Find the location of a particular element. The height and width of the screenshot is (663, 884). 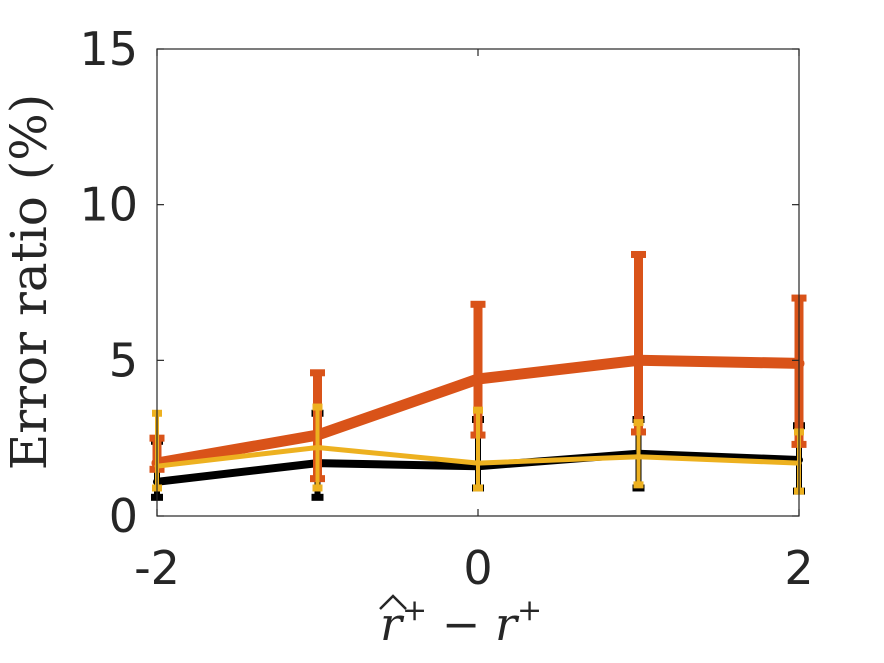

x-axis-title-minus: − is located at coordinates (461, 624).